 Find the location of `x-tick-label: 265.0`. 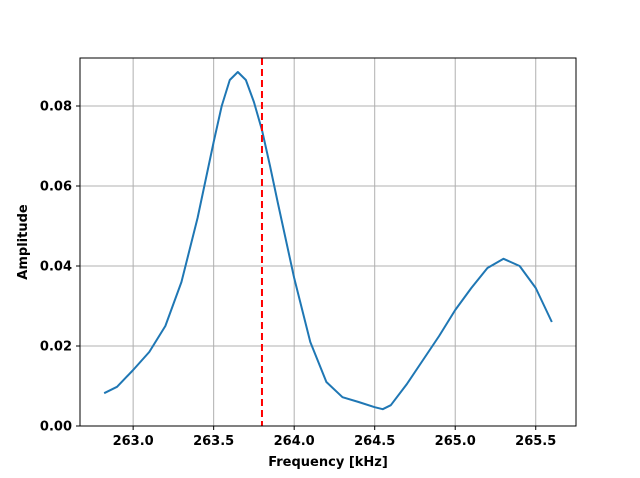

x-tick-label: 265.0 is located at coordinates (455, 441).